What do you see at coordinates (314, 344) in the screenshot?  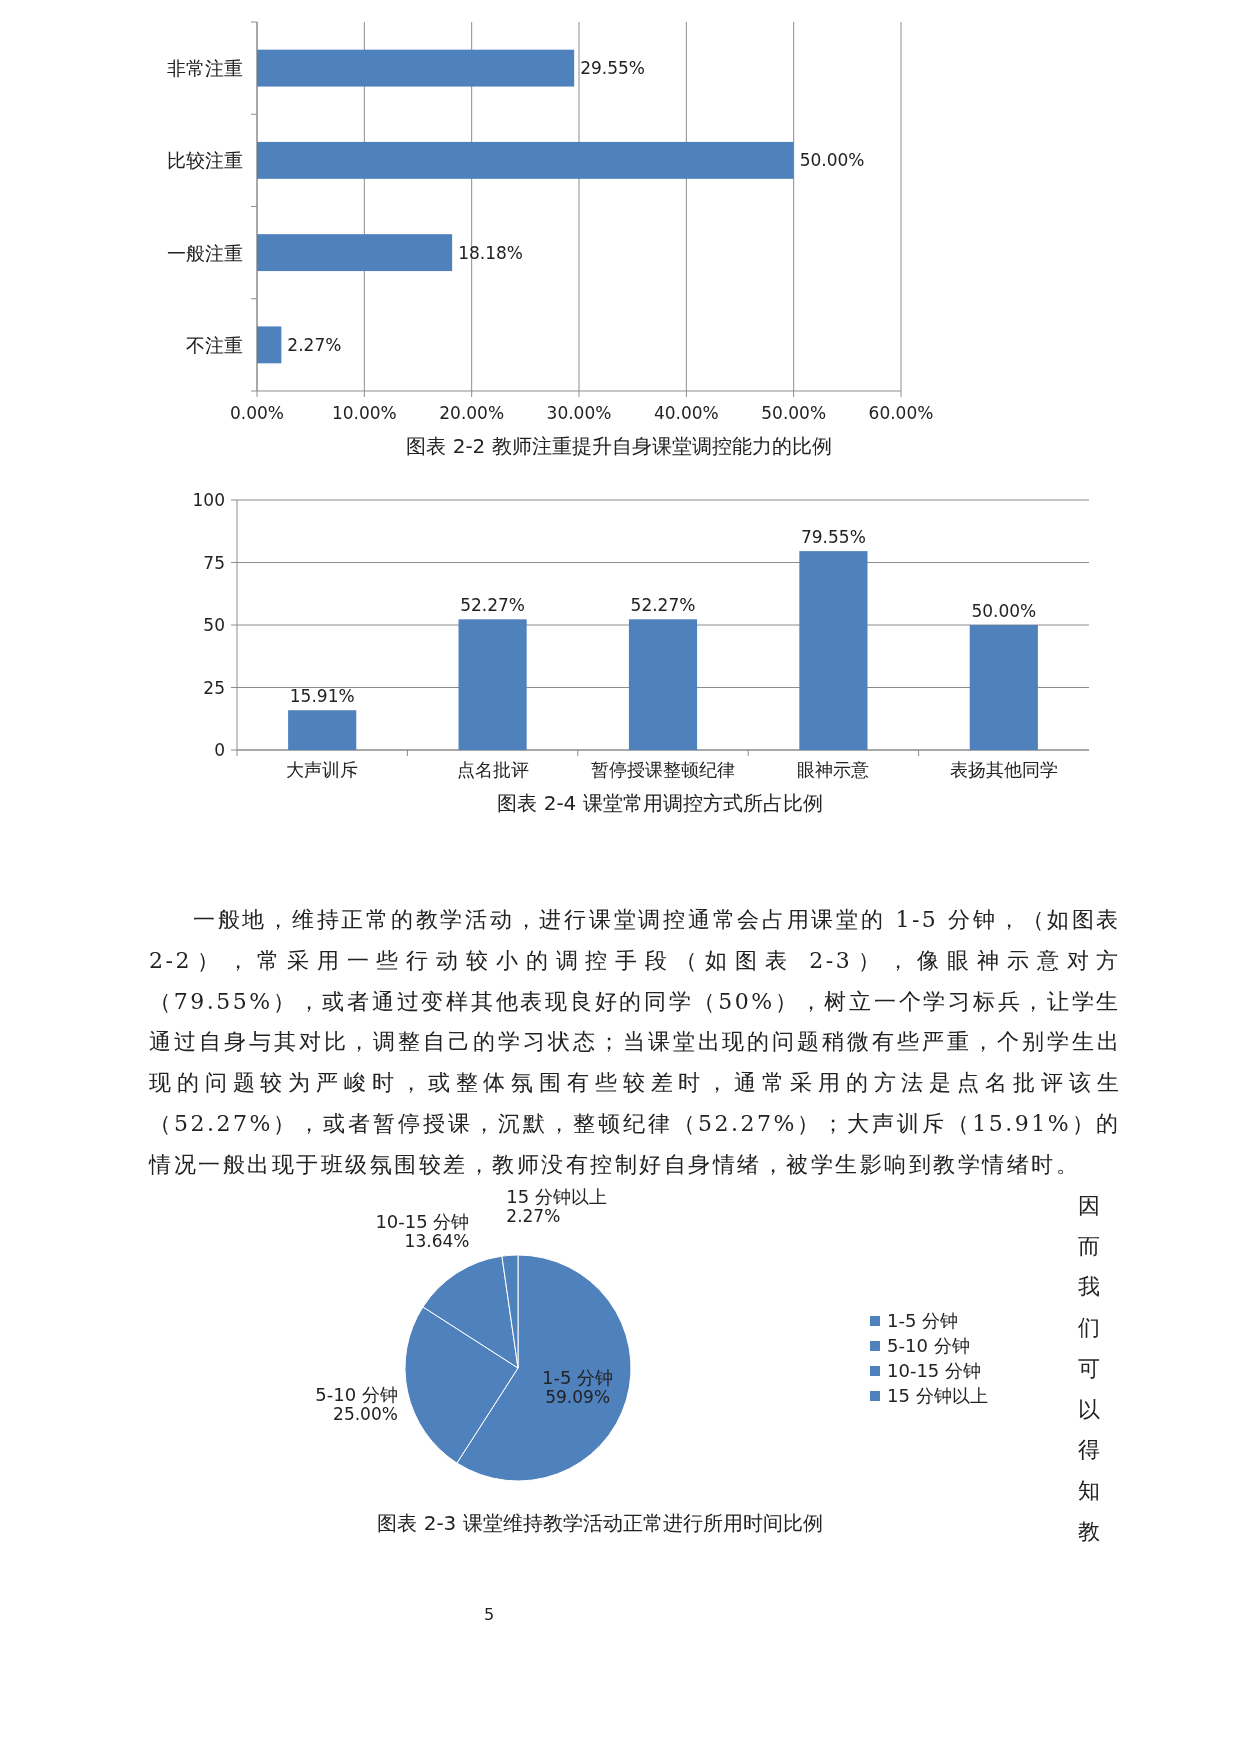 I see `text: 2.27%` at bounding box center [314, 344].